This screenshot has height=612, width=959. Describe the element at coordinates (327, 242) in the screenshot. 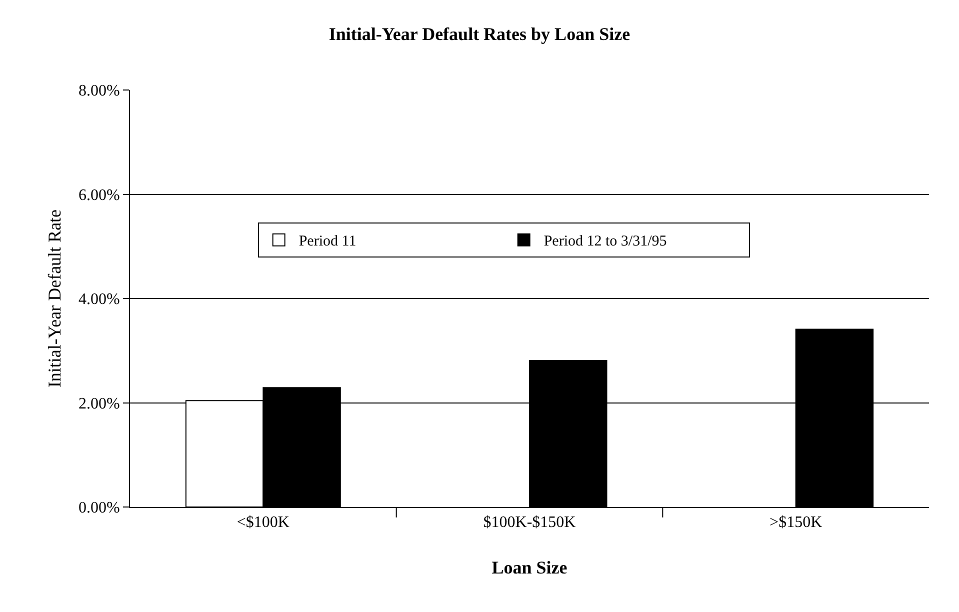

I see `legend-label: Period 11` at that location.